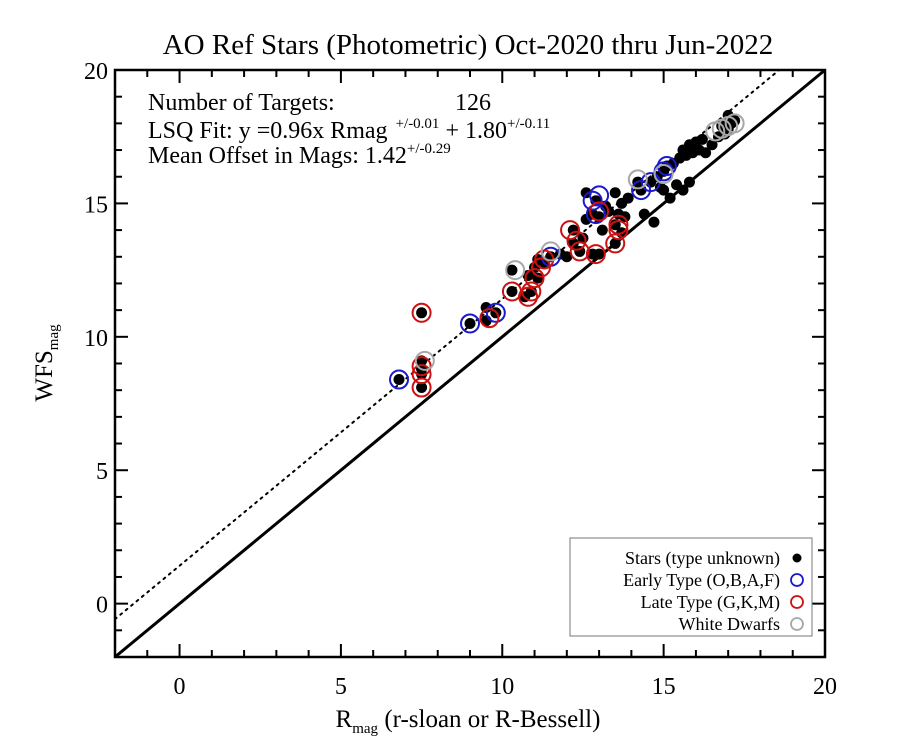 This screenshot has width=900, height=750. I want to click on x-axis-label: Rmag (r-sloan or R-Bessell), so click(468, 721).